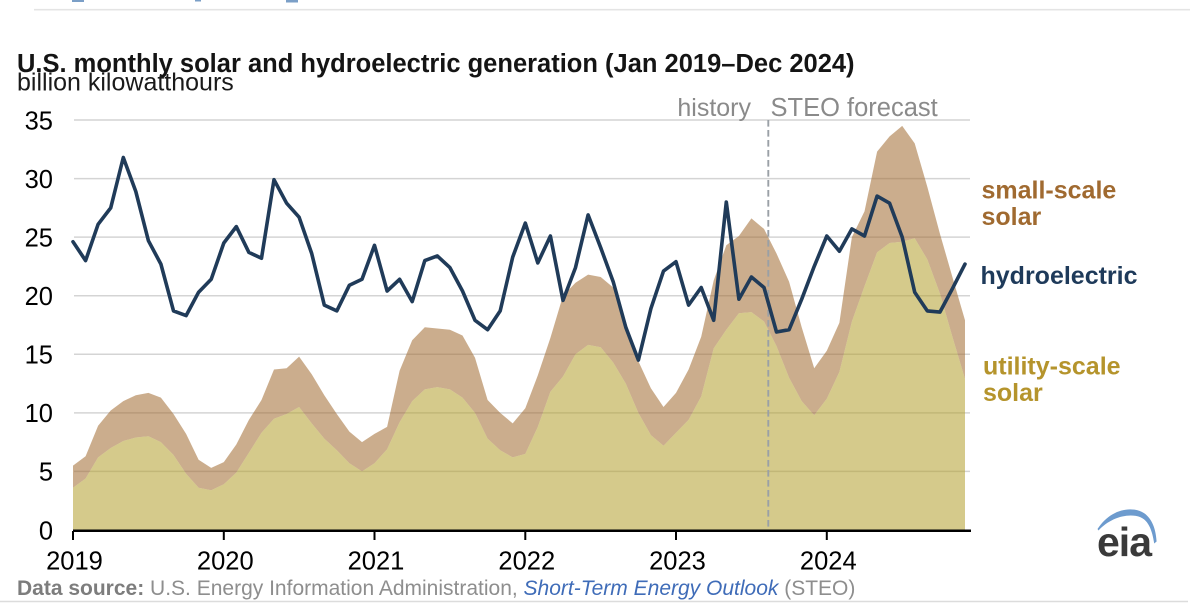 This screenshot has width=1200, height=610. Describe the element at coordinates (854, 108) in the screenshot. I see `svg-text: STEO forecast` at that location.